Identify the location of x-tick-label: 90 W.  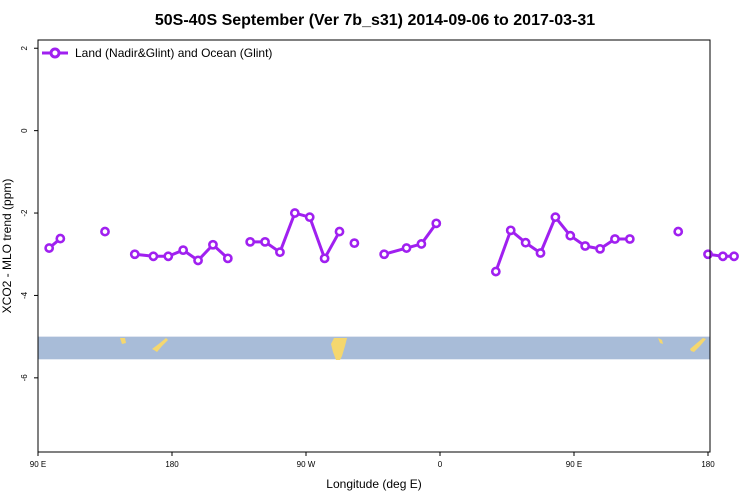
(306, 464).